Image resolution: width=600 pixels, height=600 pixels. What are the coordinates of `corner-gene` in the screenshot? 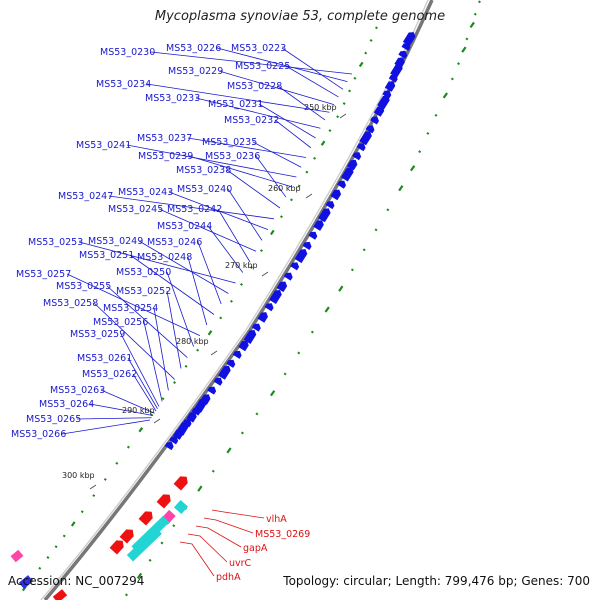 It's located at (17, 556).